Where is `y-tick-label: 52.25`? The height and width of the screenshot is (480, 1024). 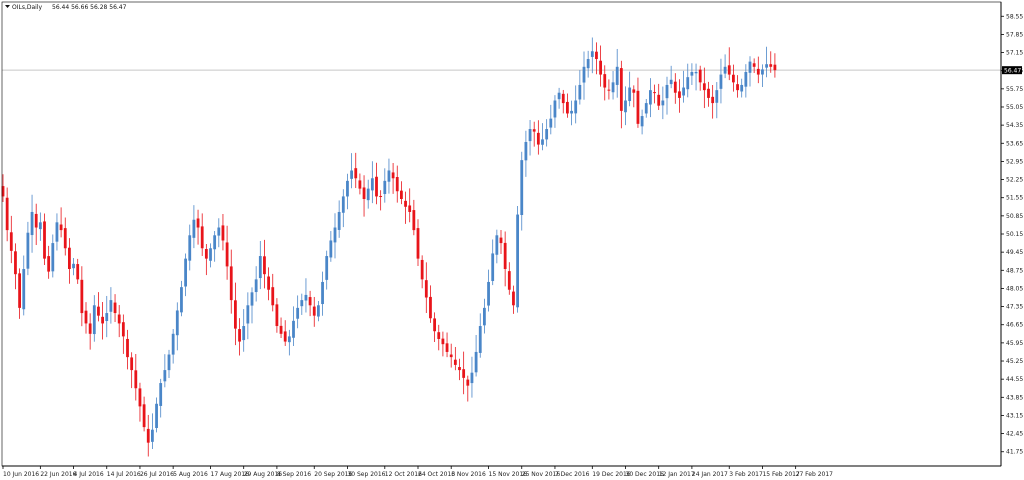 y-tick-label: 52.25 is located at coordinates (1014, 180).